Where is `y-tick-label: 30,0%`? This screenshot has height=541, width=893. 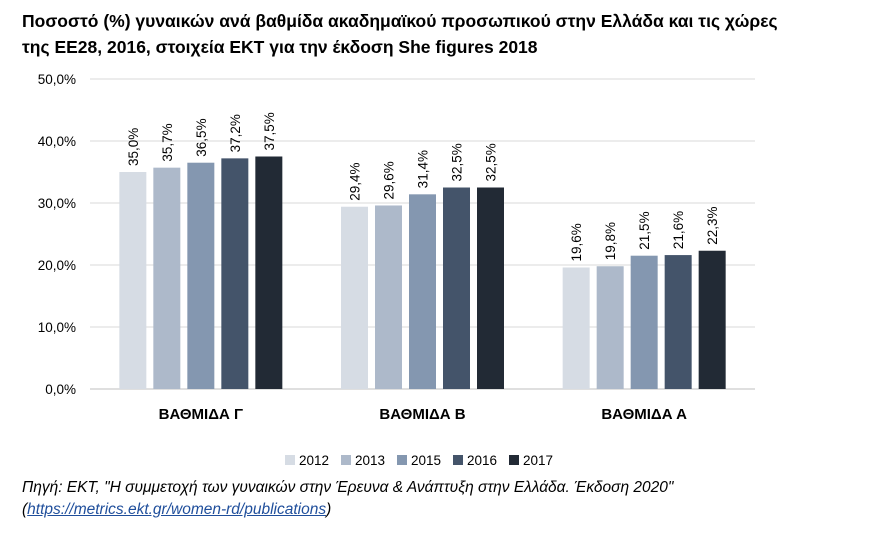 y-tick-label: 30,0% is located at coordinates (57, 203).